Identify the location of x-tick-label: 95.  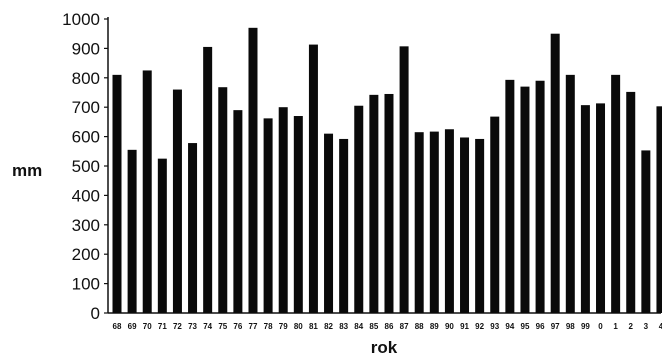
(525, 326).